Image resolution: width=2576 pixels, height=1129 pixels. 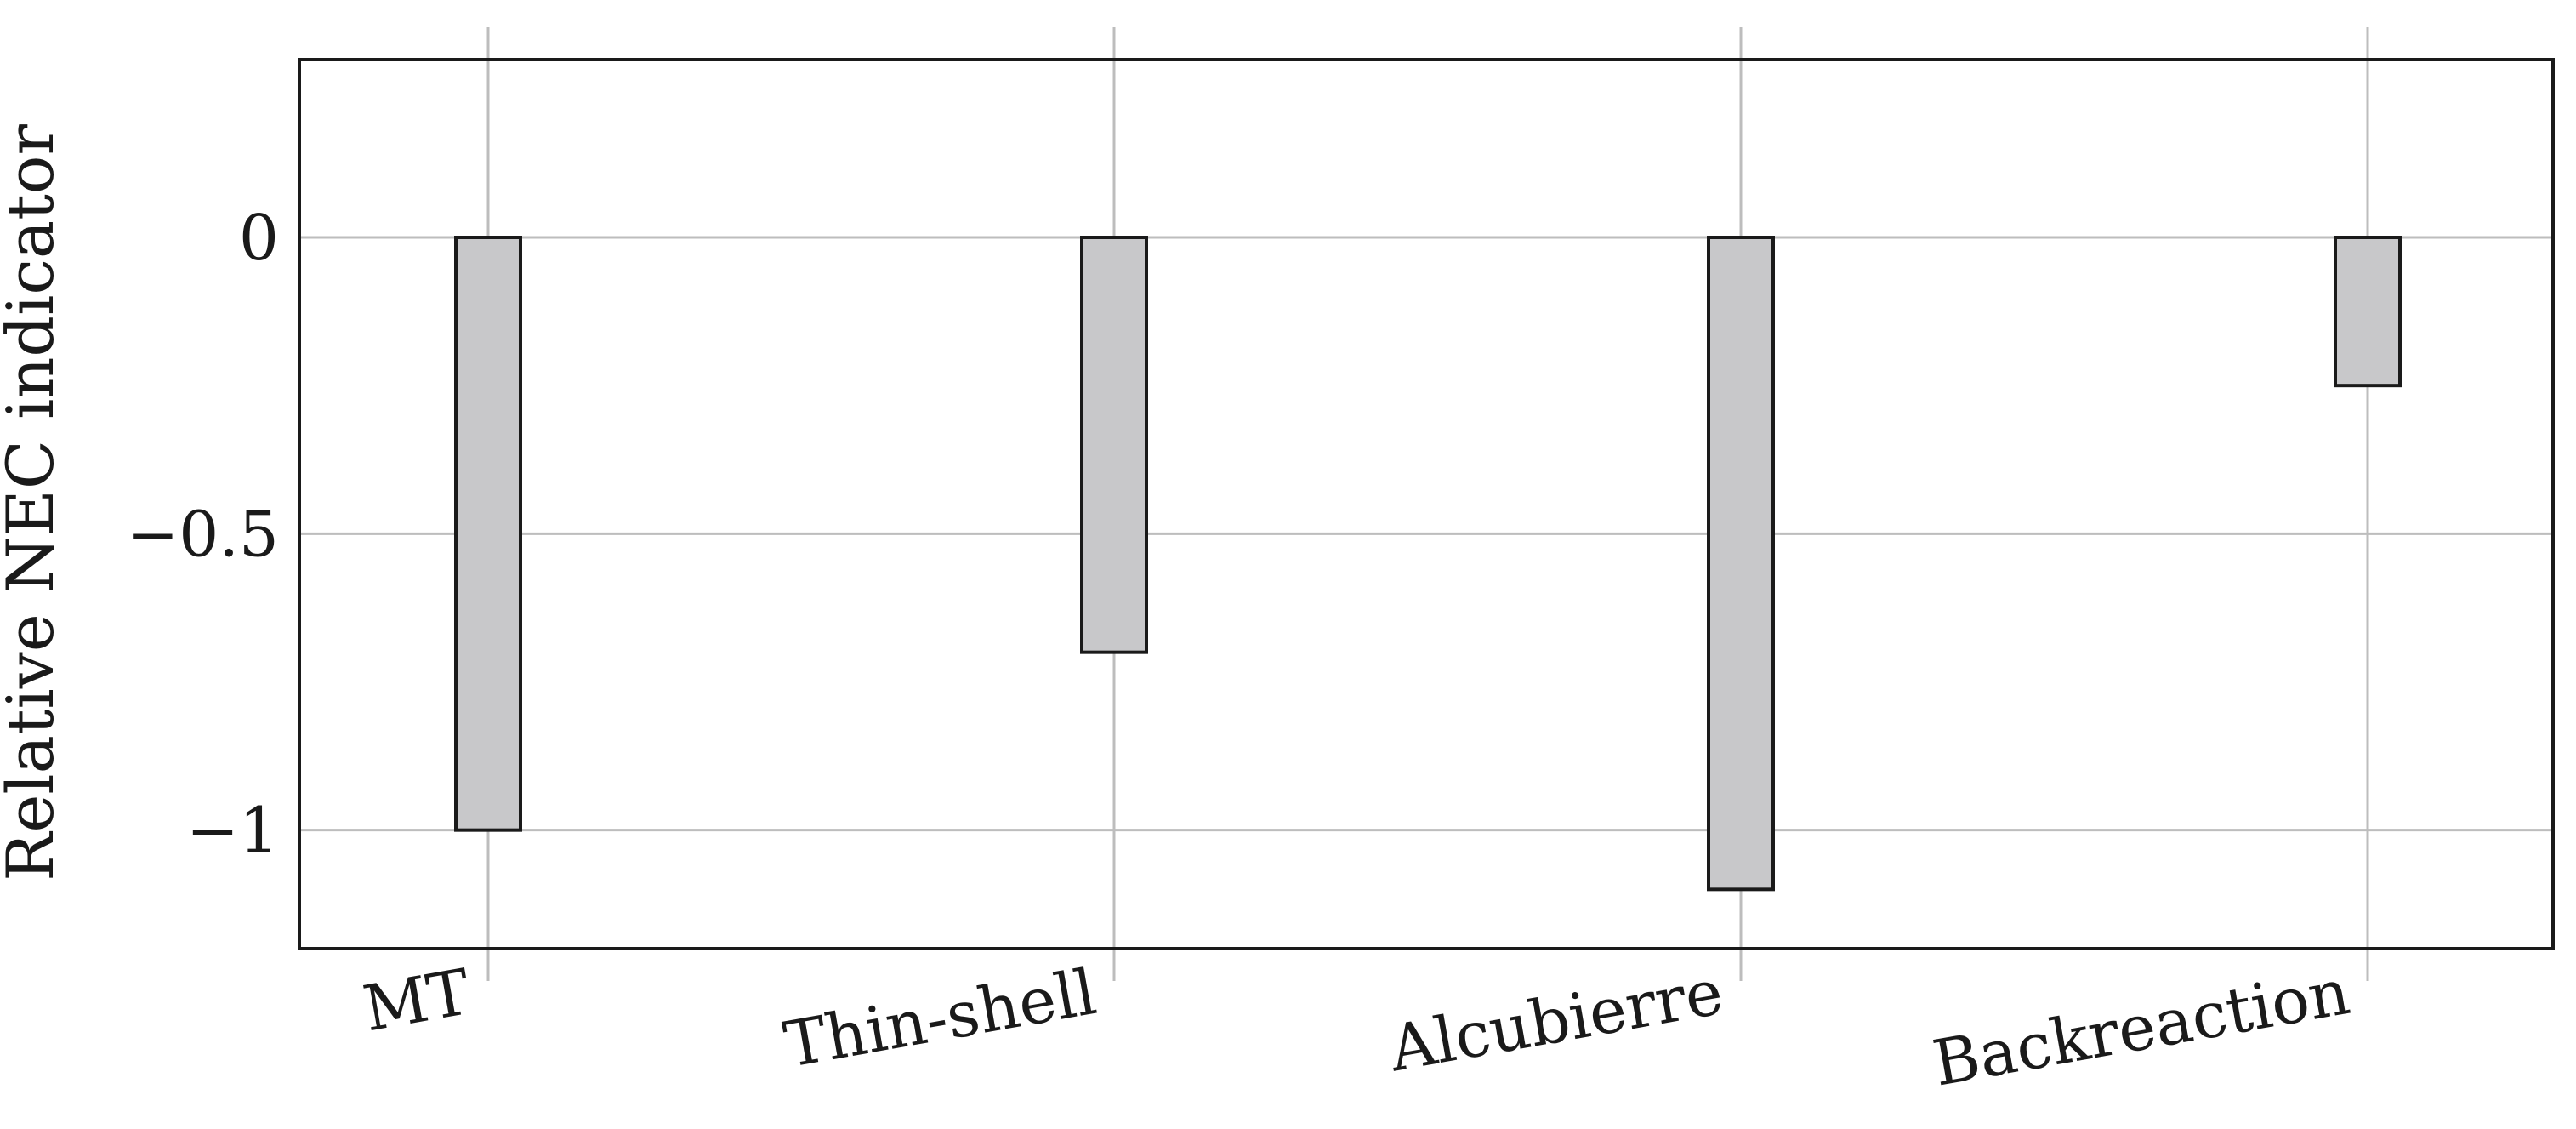 I want to click on y-tick-label: −1, so click(x=232, y=831).